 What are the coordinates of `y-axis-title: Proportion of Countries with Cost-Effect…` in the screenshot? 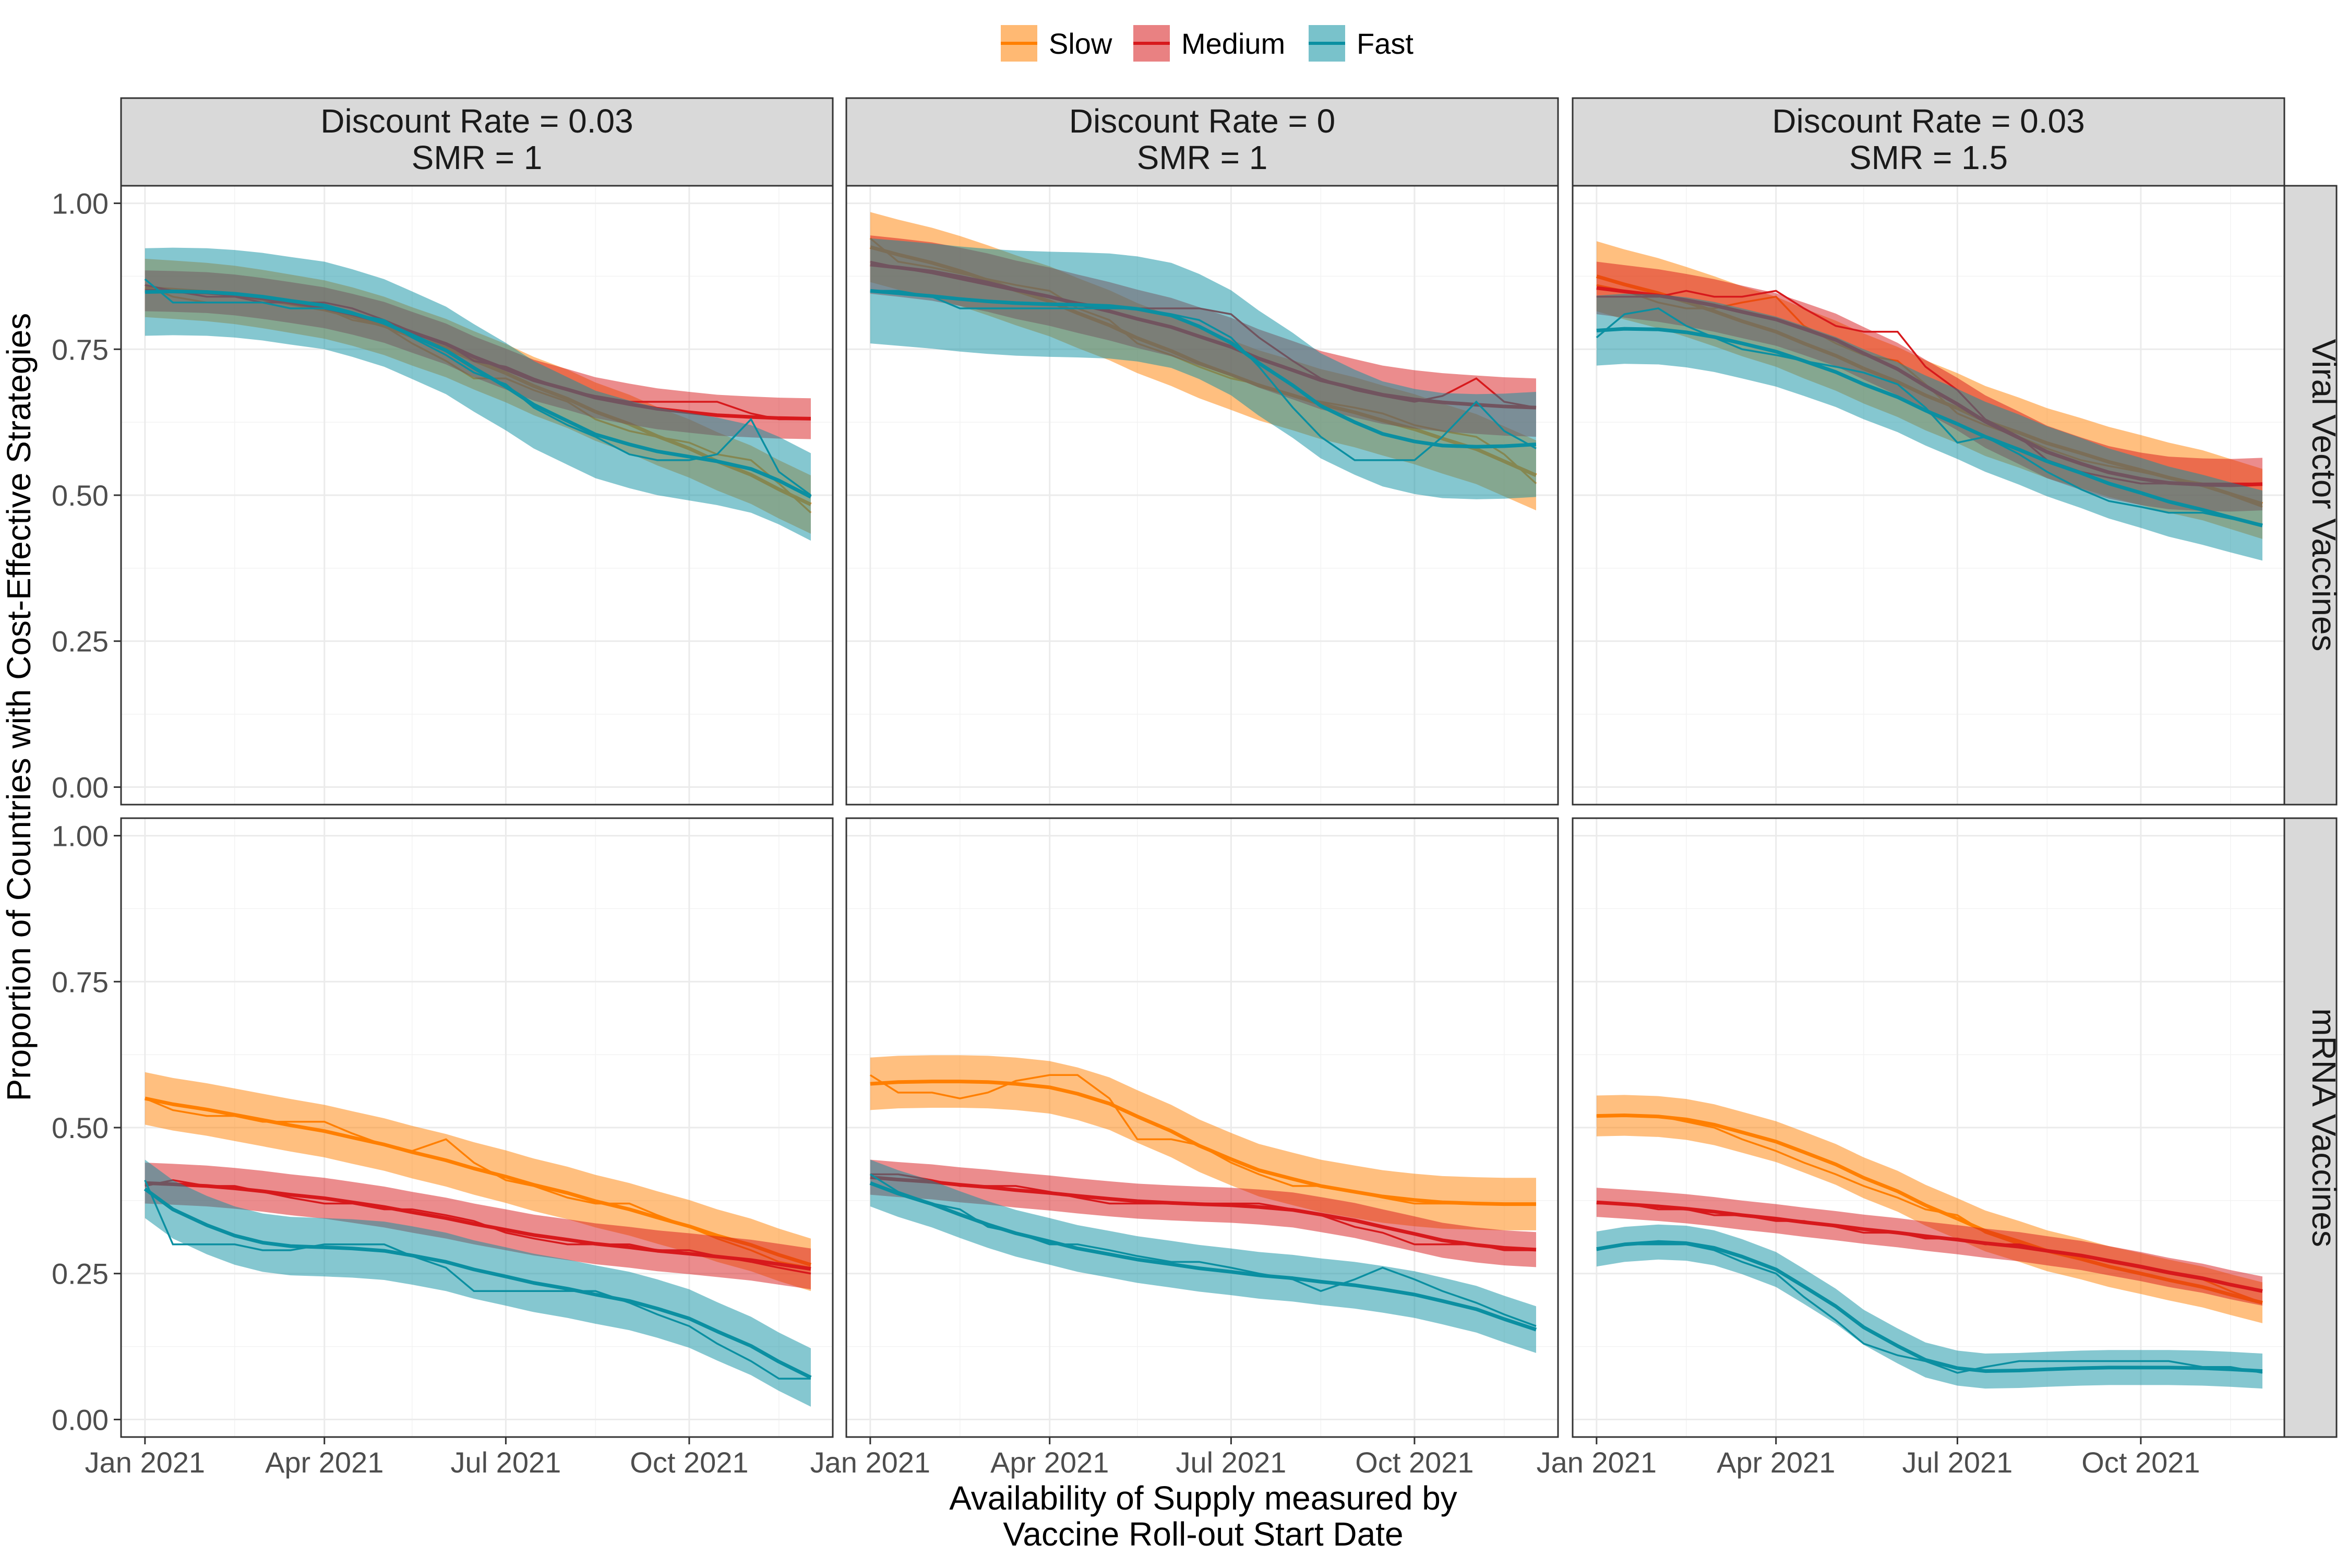 It's located at (19, 707).